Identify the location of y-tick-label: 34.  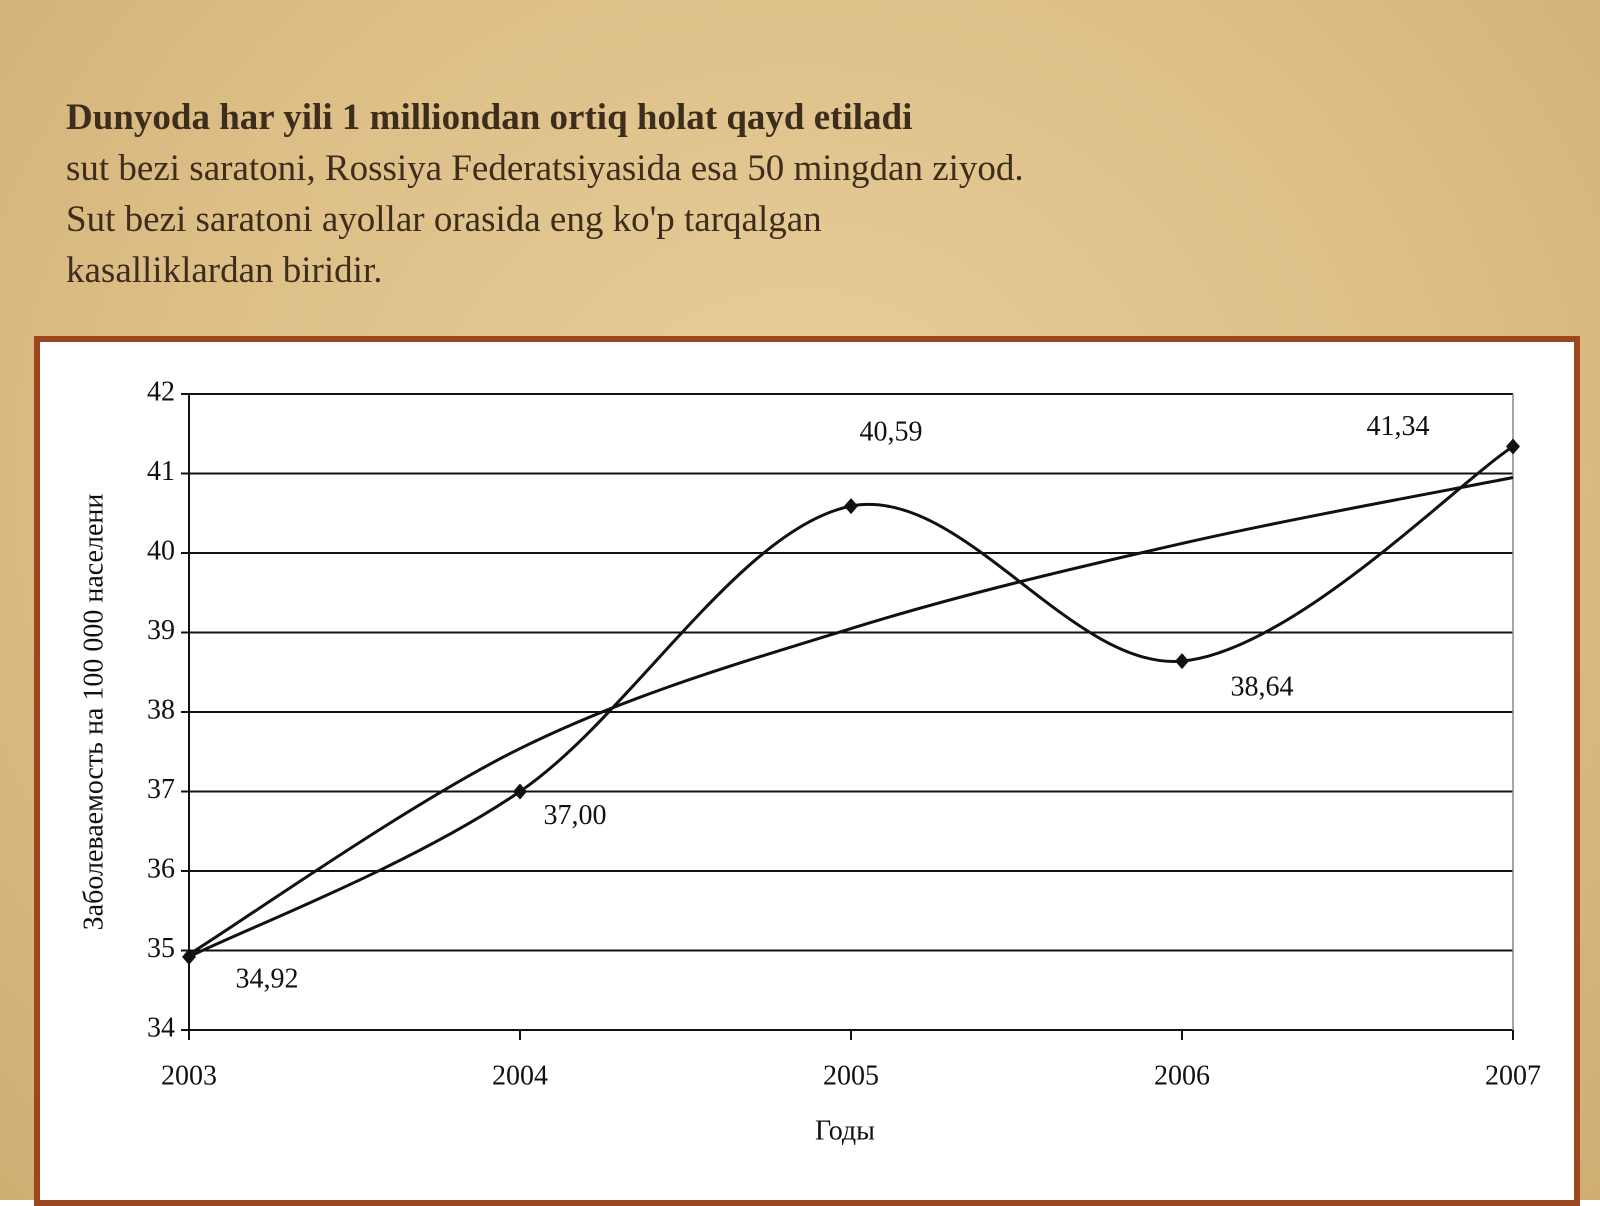
(161, 1027).